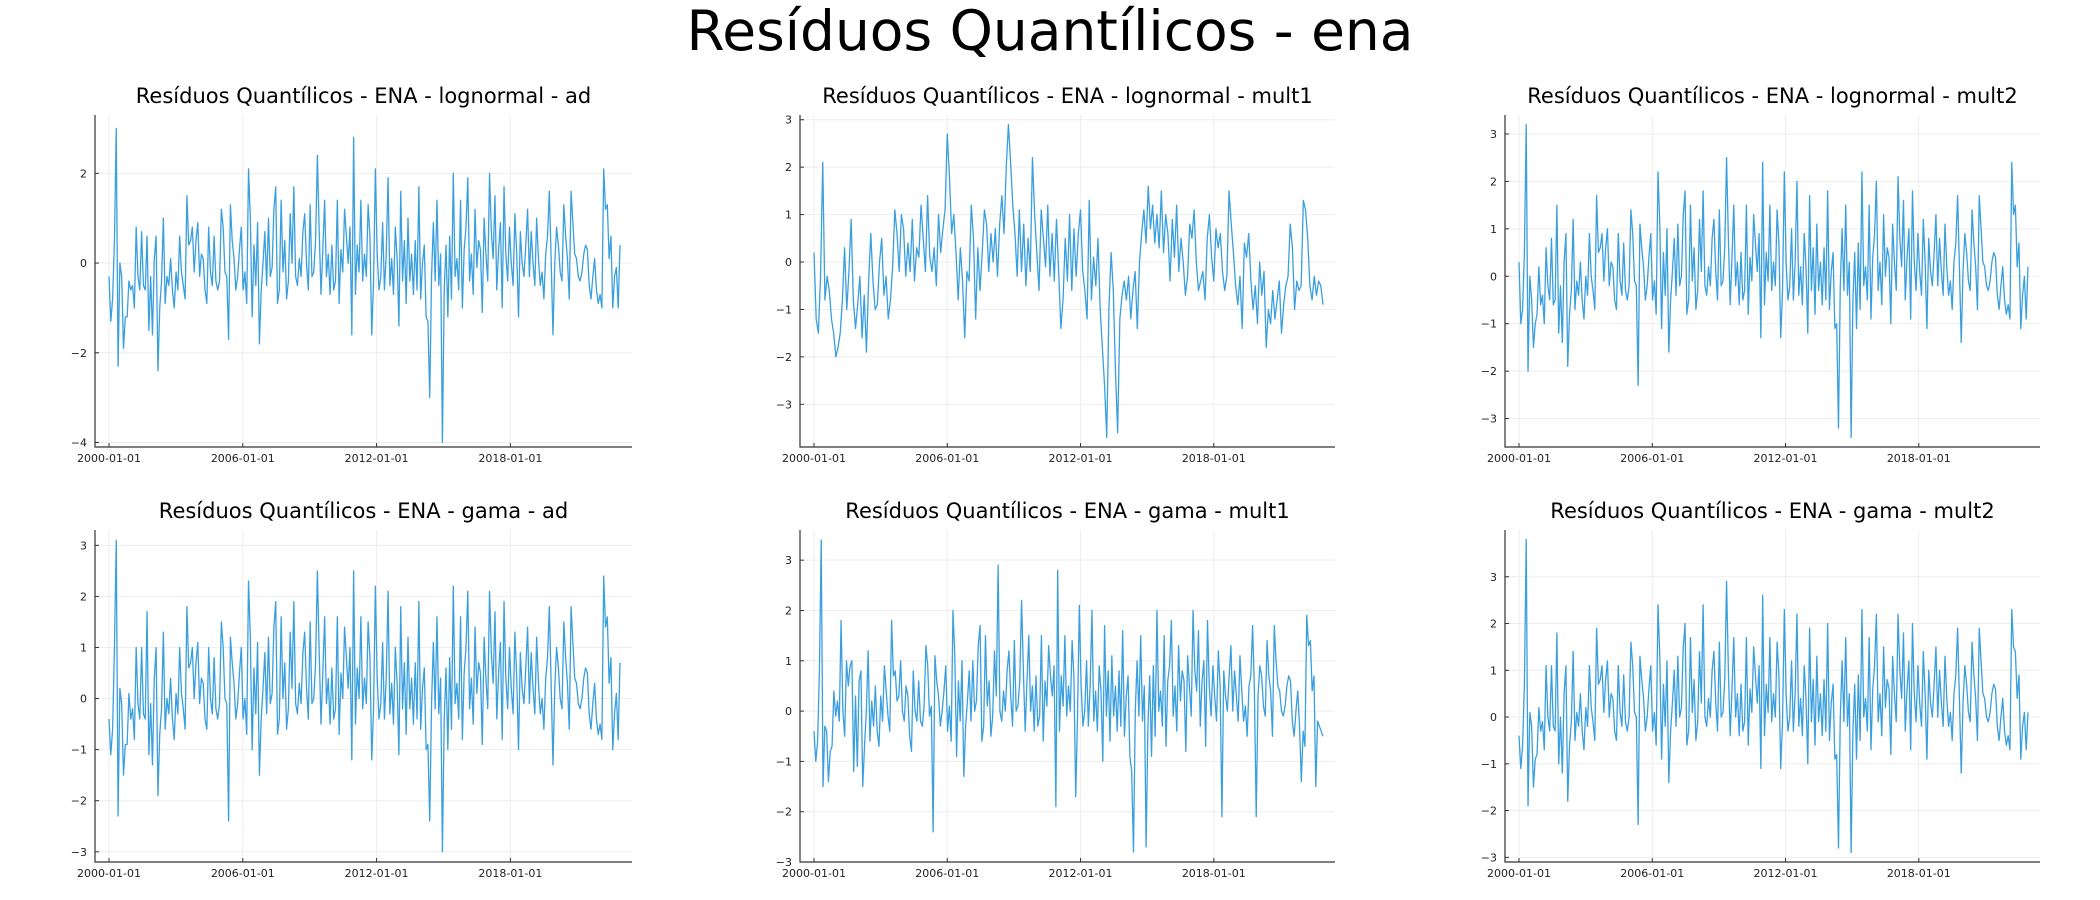  What do you see at coordinates (79, 443) in the screenshot?
I see `y-tick-label: −4` at bounding box center [79, 443].